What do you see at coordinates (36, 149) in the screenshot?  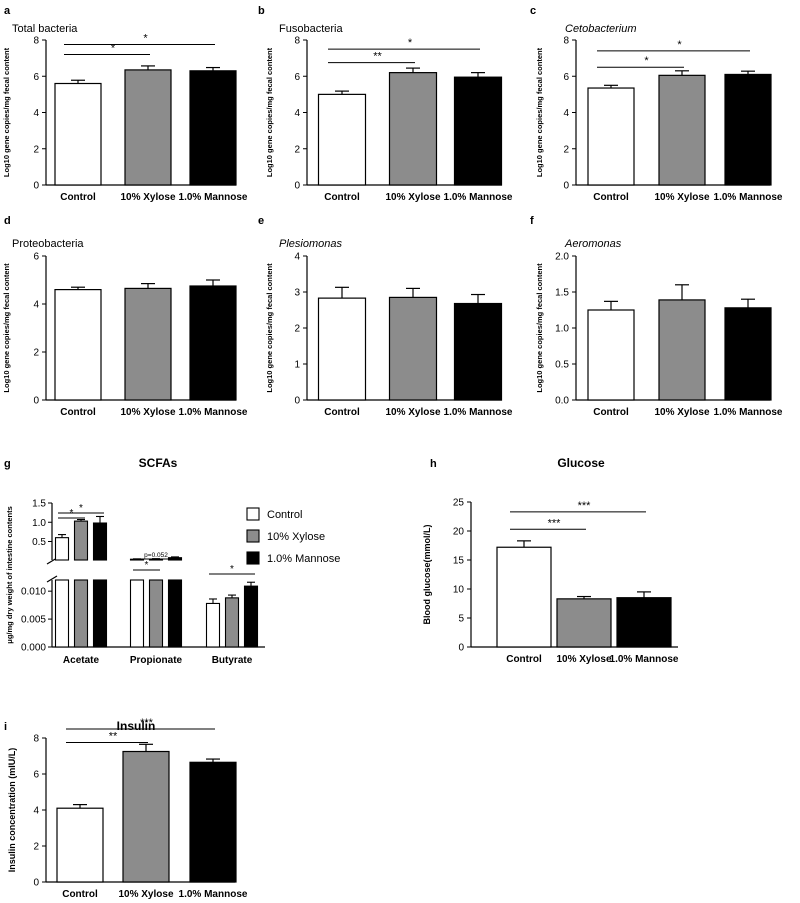 I see `panel-a-ytick-label: 2` at bounding box center [36, 149].